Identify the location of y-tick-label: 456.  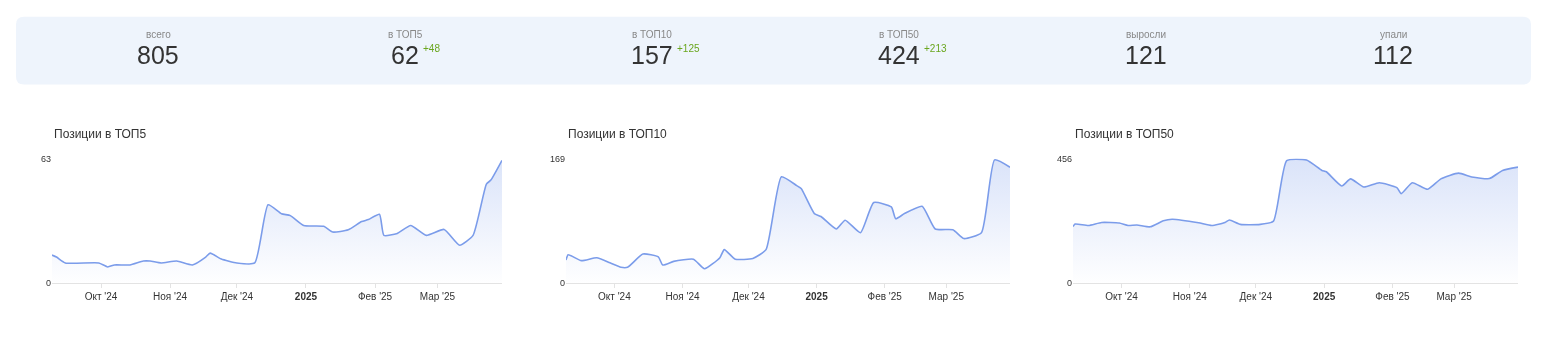
(1064, 158).